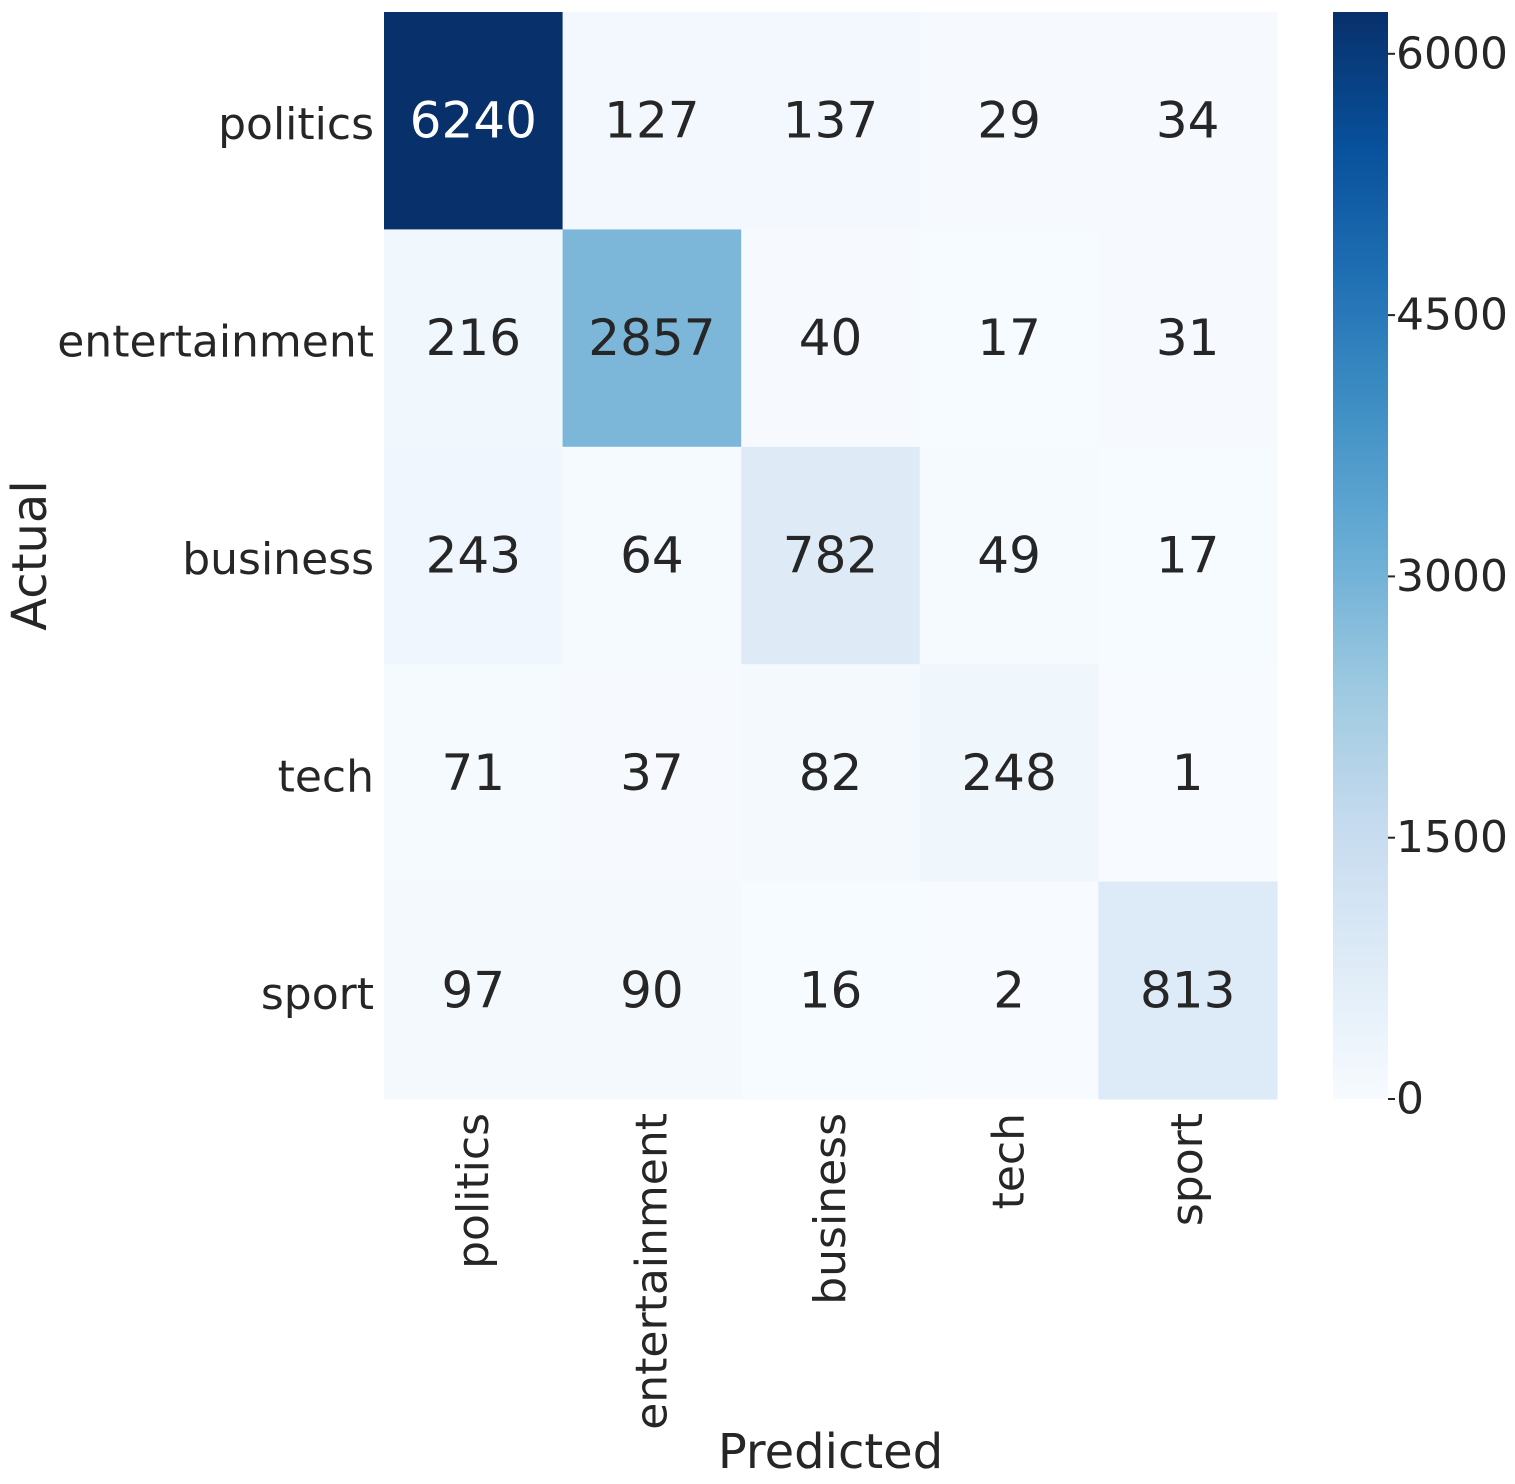  I want to click on cell-value-label: 90, so click(652, 990).